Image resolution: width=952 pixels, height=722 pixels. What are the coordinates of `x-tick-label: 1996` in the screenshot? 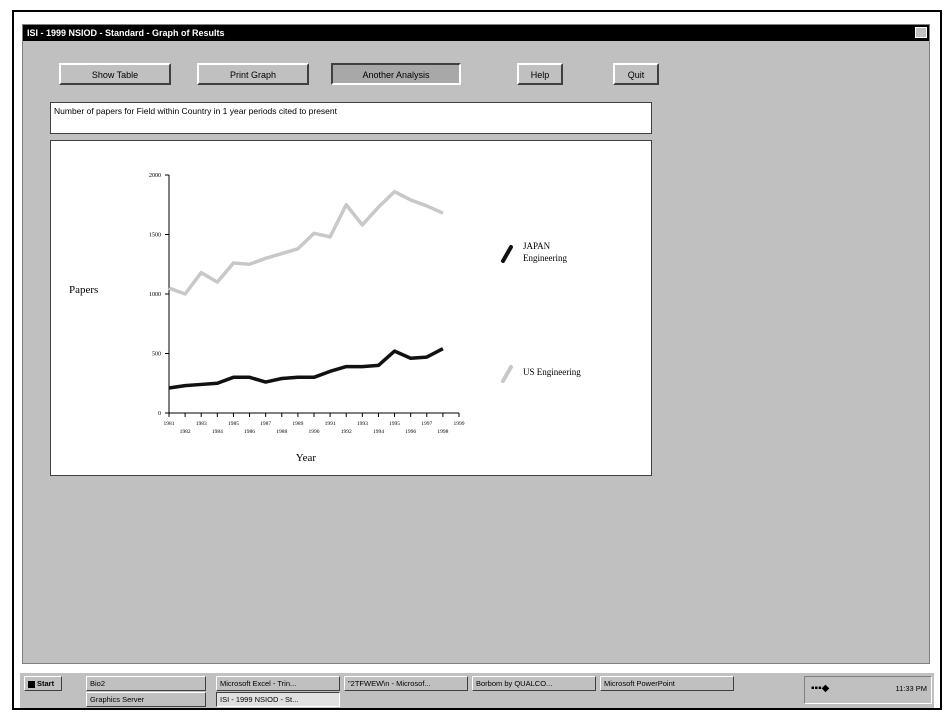 It's located at (410, 432).